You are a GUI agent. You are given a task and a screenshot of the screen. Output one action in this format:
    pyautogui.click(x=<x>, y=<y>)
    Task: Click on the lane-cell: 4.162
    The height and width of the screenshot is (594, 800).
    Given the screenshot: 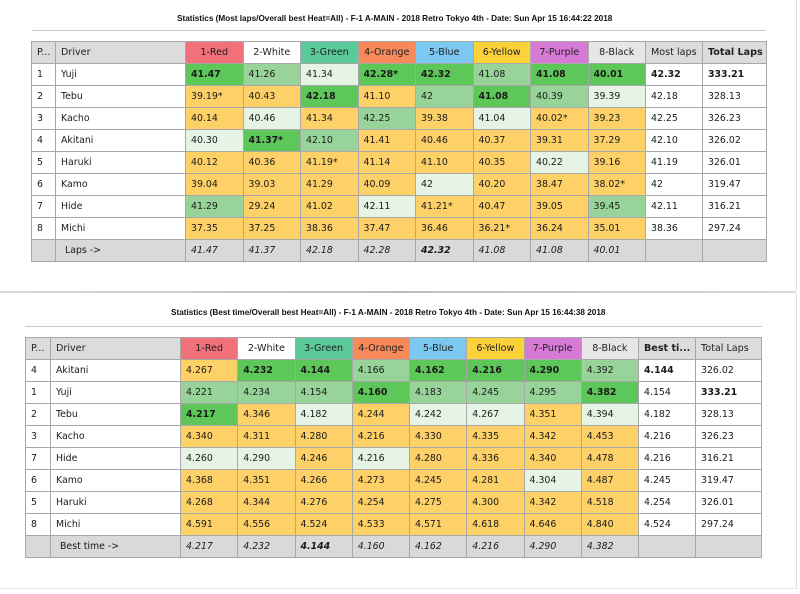 What is the action you would take?
    pyautogui.click(x=438, y=370)
    